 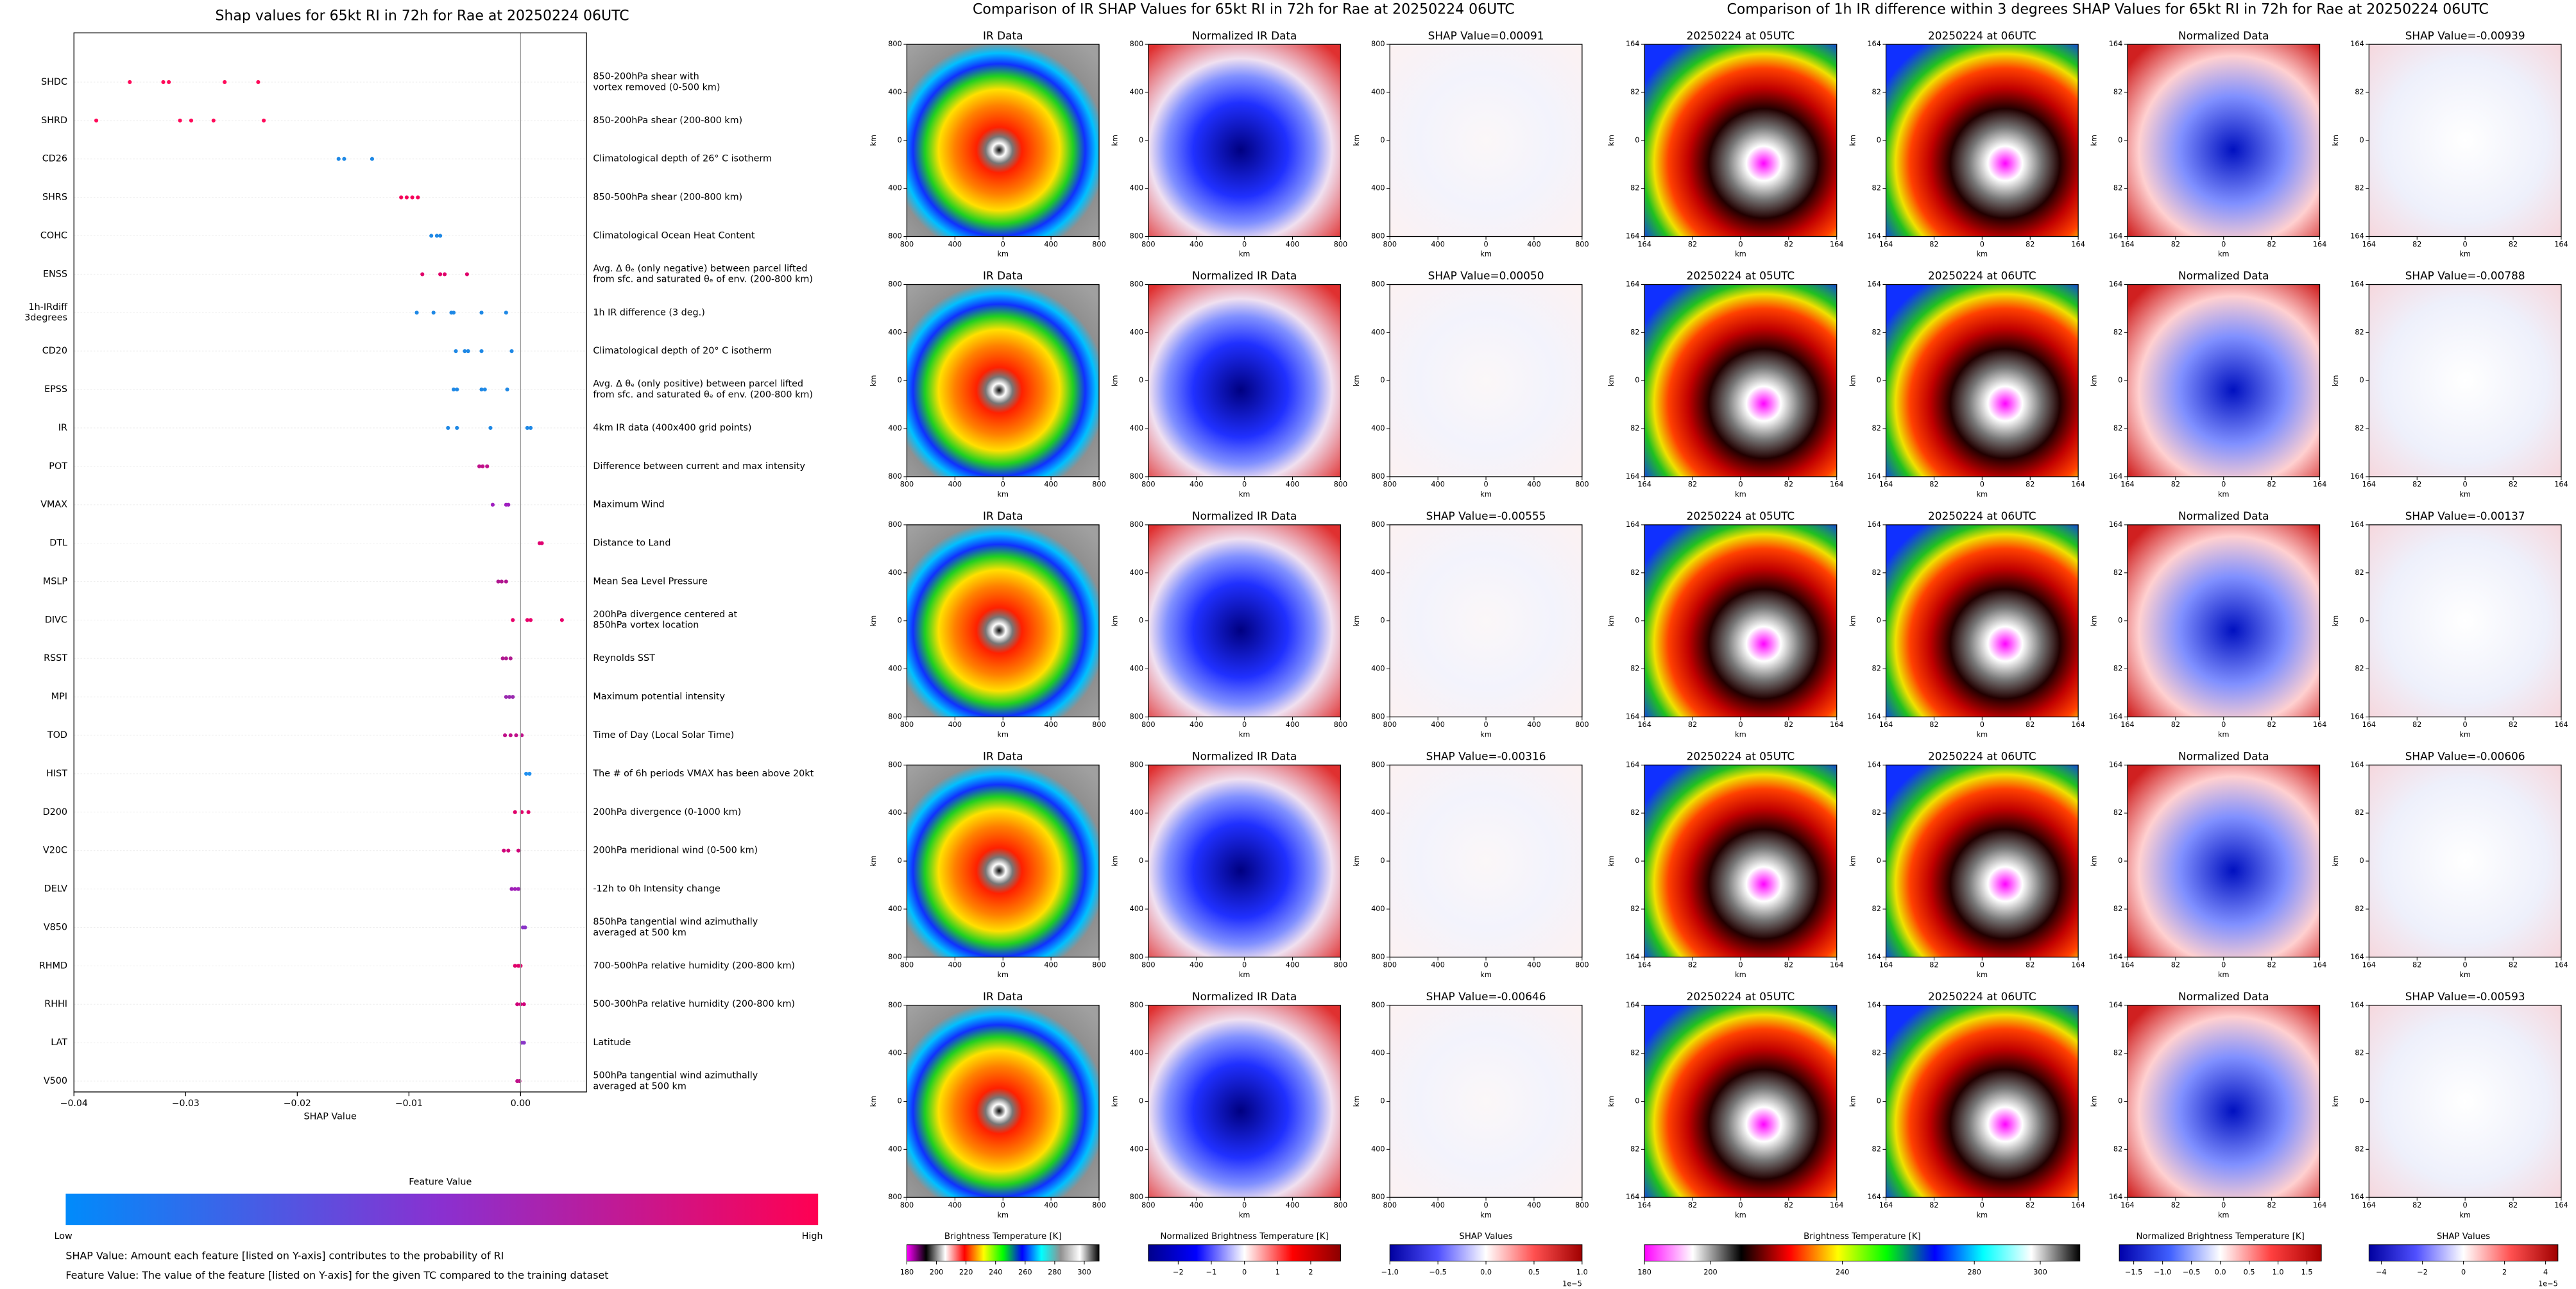 I want to click on panel-title: 20250224 at 06UTC, so click(x=1982, y=997).